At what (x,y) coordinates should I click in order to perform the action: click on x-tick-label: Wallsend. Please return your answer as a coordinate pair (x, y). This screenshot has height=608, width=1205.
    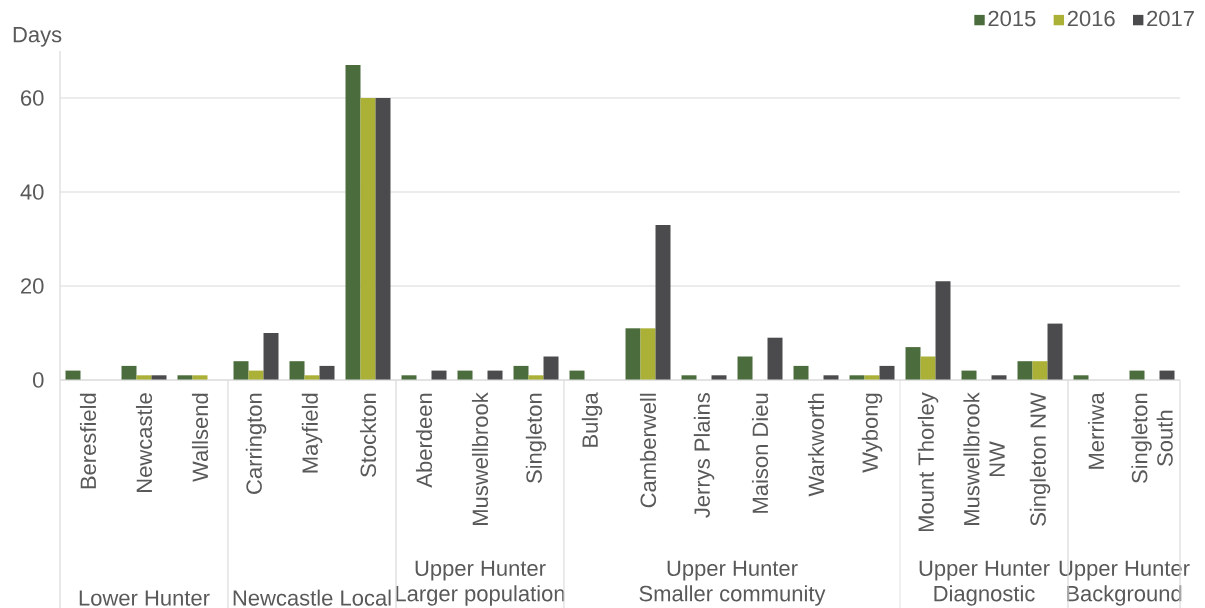
    Looking at the image, I should click on (200, 437).